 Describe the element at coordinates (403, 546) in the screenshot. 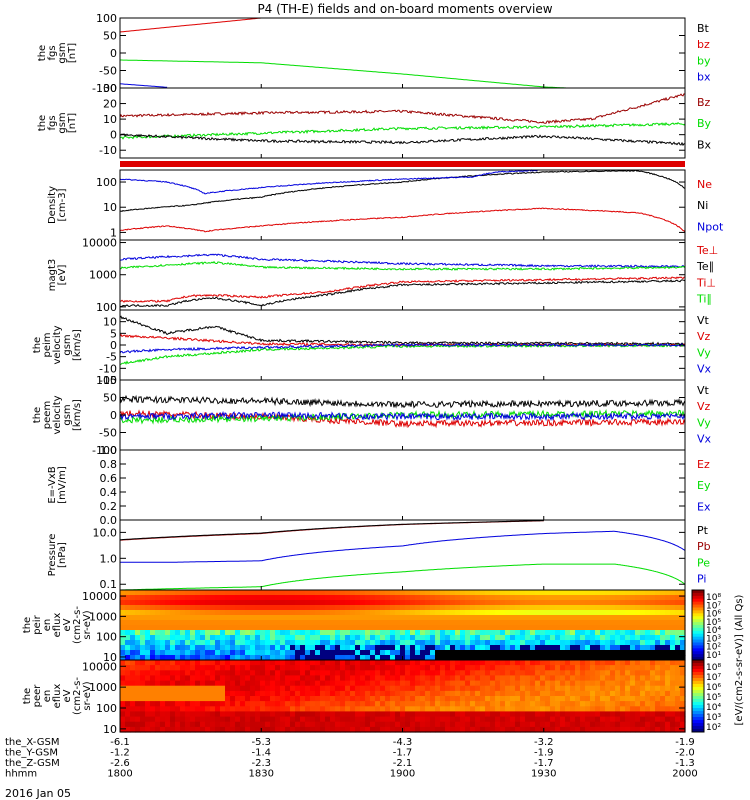

I see `series-Pi` at that location.